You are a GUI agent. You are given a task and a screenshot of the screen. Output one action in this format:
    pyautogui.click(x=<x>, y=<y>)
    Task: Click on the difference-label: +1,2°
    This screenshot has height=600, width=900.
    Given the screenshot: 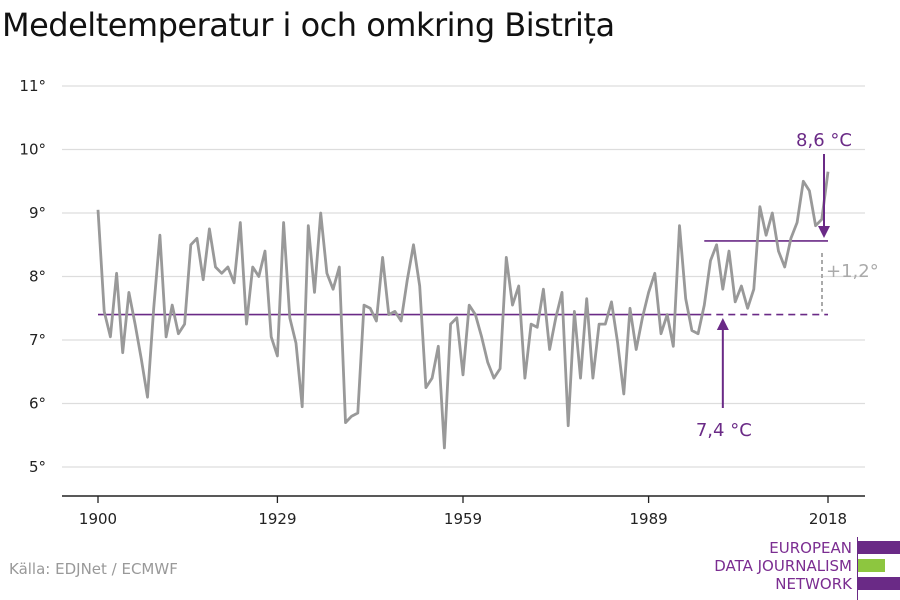 What is the action you would take?
    pyautogui.click(x=852, y=271)
    